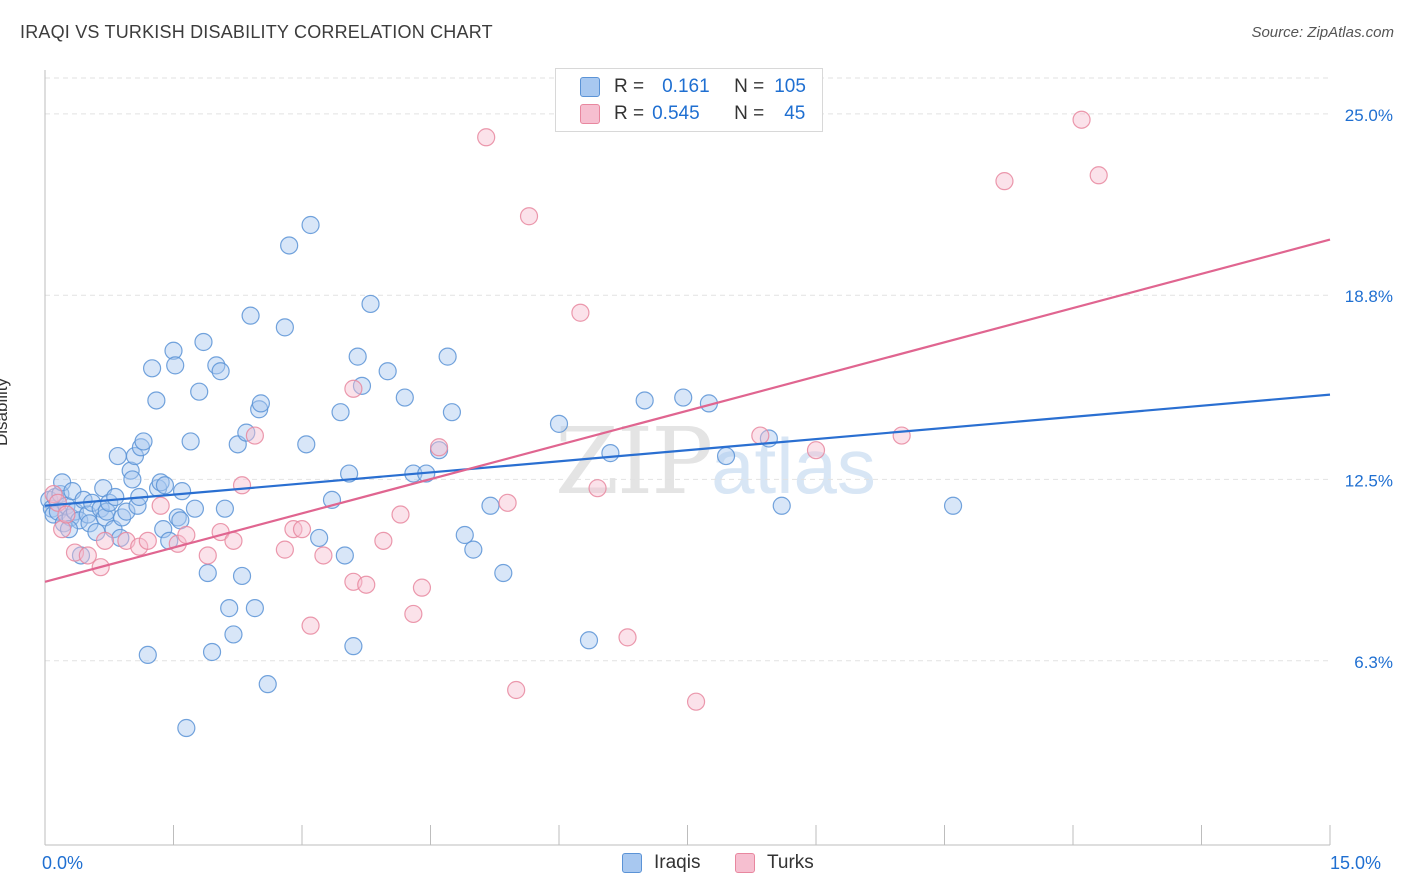 The image size is (1406, 892). I want to click on x-tick-label-max: 15.0%, so click(1356, 863).